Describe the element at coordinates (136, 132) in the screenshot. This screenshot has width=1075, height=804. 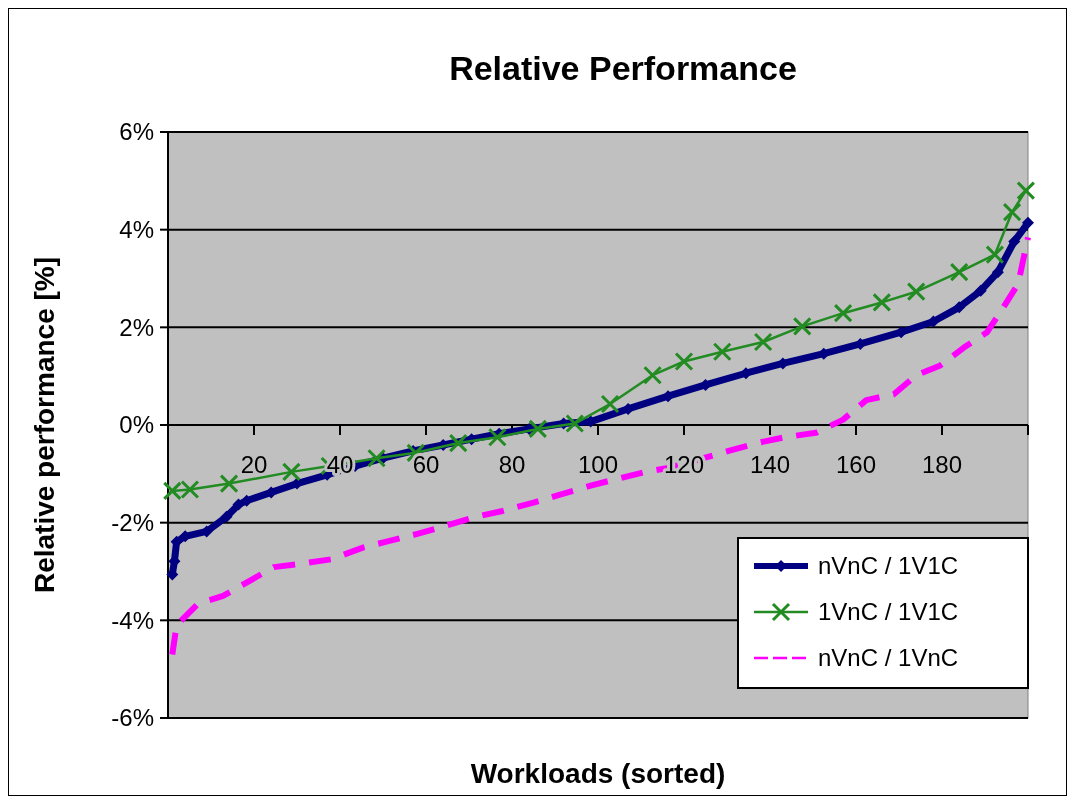
I see `y-tick-label: 6%` at that location.